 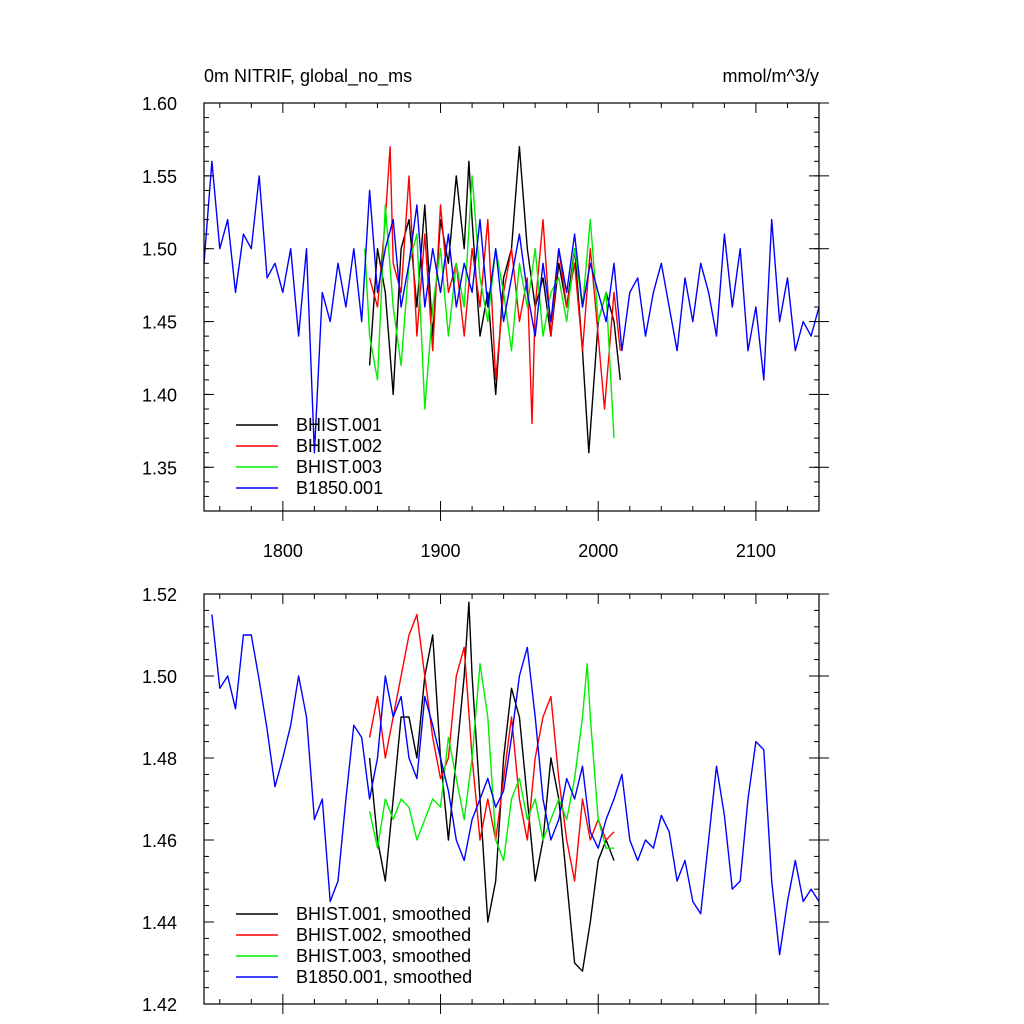 I want to click on bottom-legend-label-0: BHIST.001, smoothed, so click(x=383, y=914).